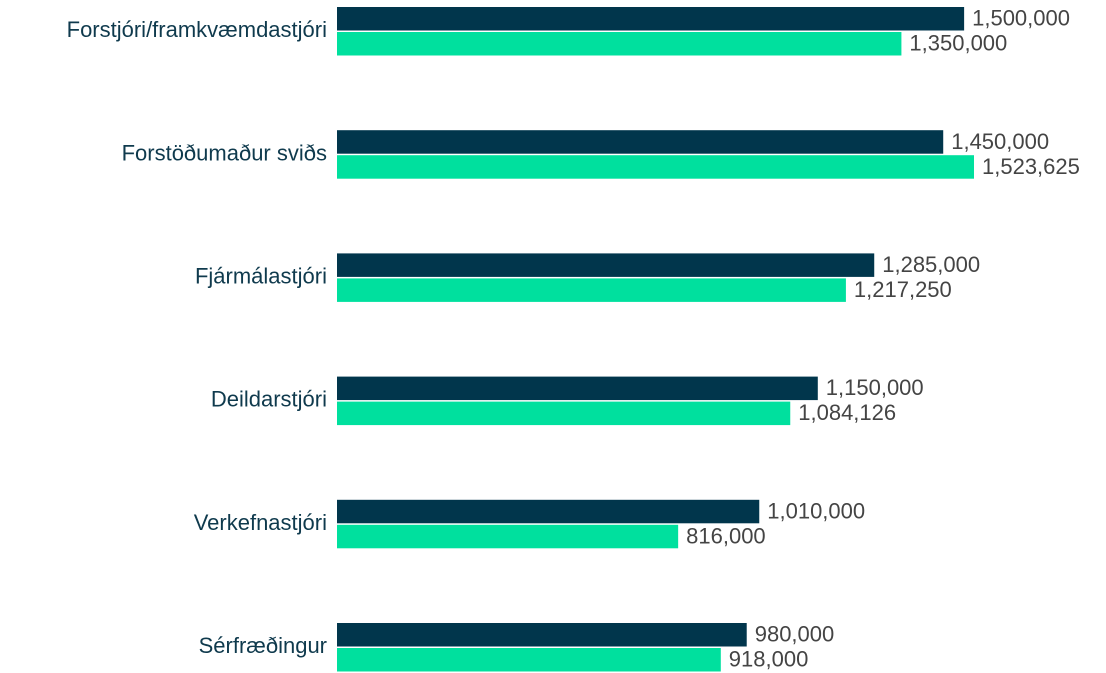  I want to click on category-label: Deildarstjóri, so click(269, 399).